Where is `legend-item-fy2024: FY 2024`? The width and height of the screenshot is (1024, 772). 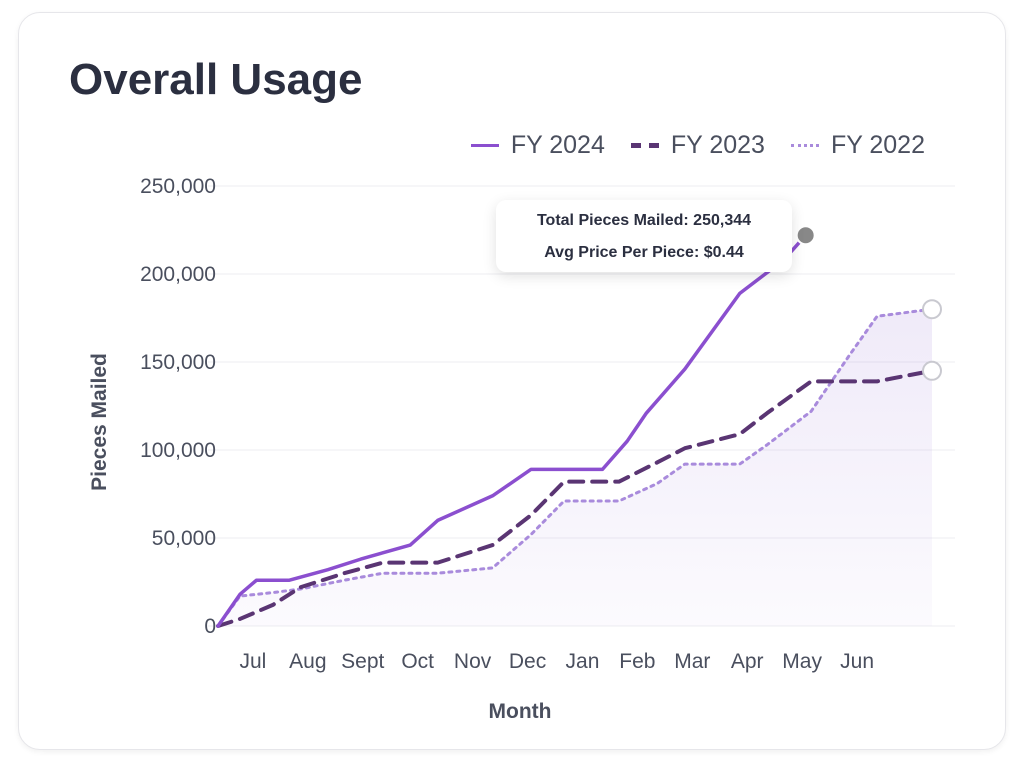
legend-item-fy2024: FY 2024 is located at coordinates (537, 145).